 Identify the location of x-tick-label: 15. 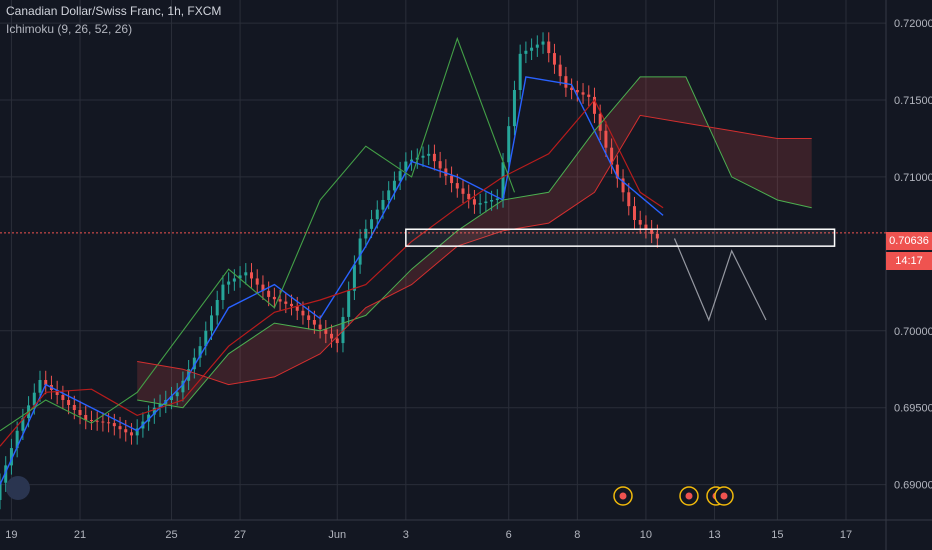
(777, 535).